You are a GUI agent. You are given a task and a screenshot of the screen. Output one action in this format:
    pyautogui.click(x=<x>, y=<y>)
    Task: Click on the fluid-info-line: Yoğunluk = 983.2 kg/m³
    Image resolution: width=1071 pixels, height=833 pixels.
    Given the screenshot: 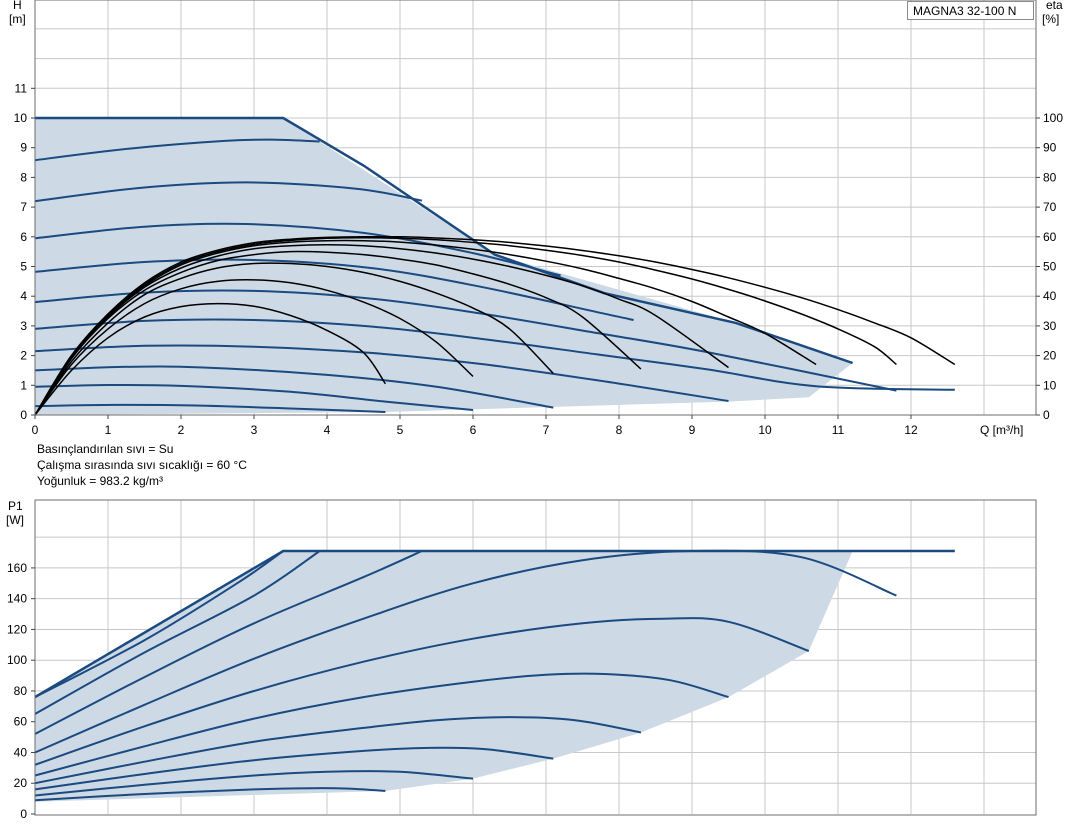 What is the action you would take?
    pyautogui.click(x=100, y=481)
    